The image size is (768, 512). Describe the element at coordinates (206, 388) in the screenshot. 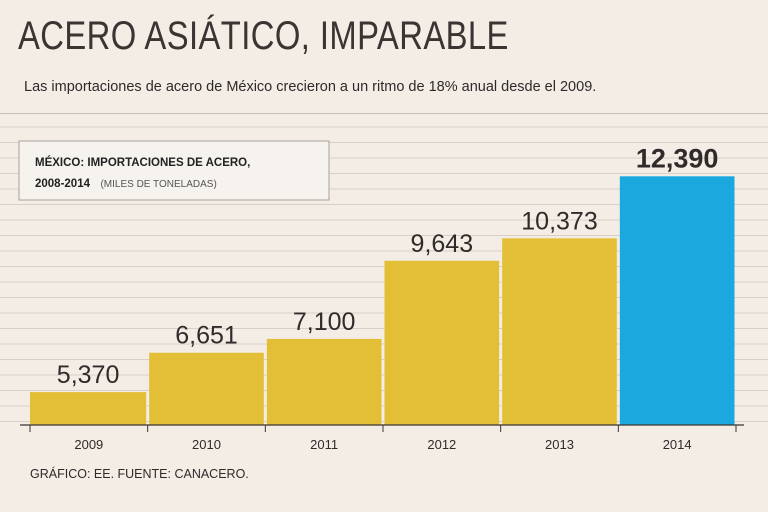

I see `bar-2010` at that location.